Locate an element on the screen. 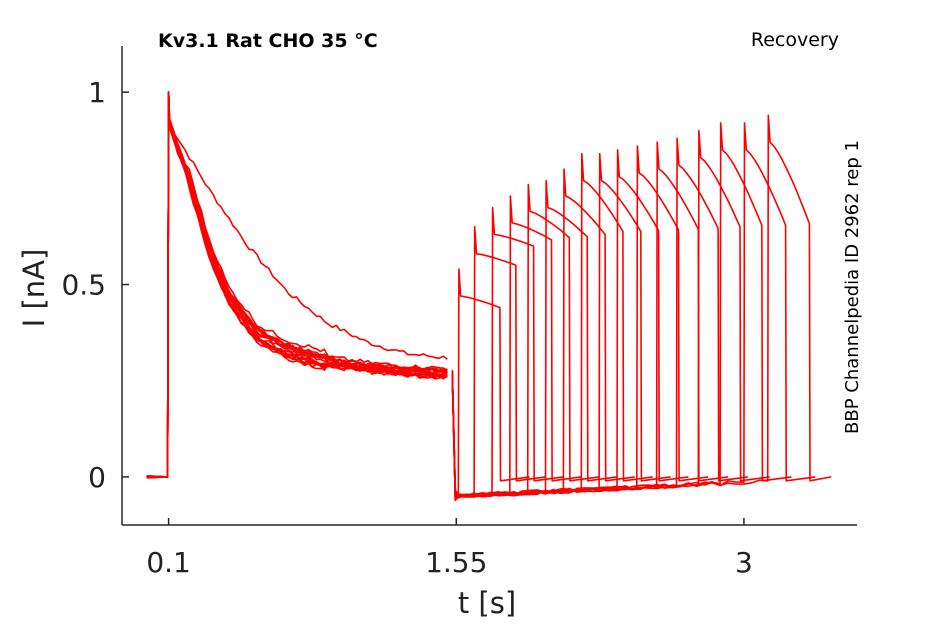 Image resolution: width=945 pixels, height=624 pixels. recovery-label: Recovery is located at coordinates (795, 40).